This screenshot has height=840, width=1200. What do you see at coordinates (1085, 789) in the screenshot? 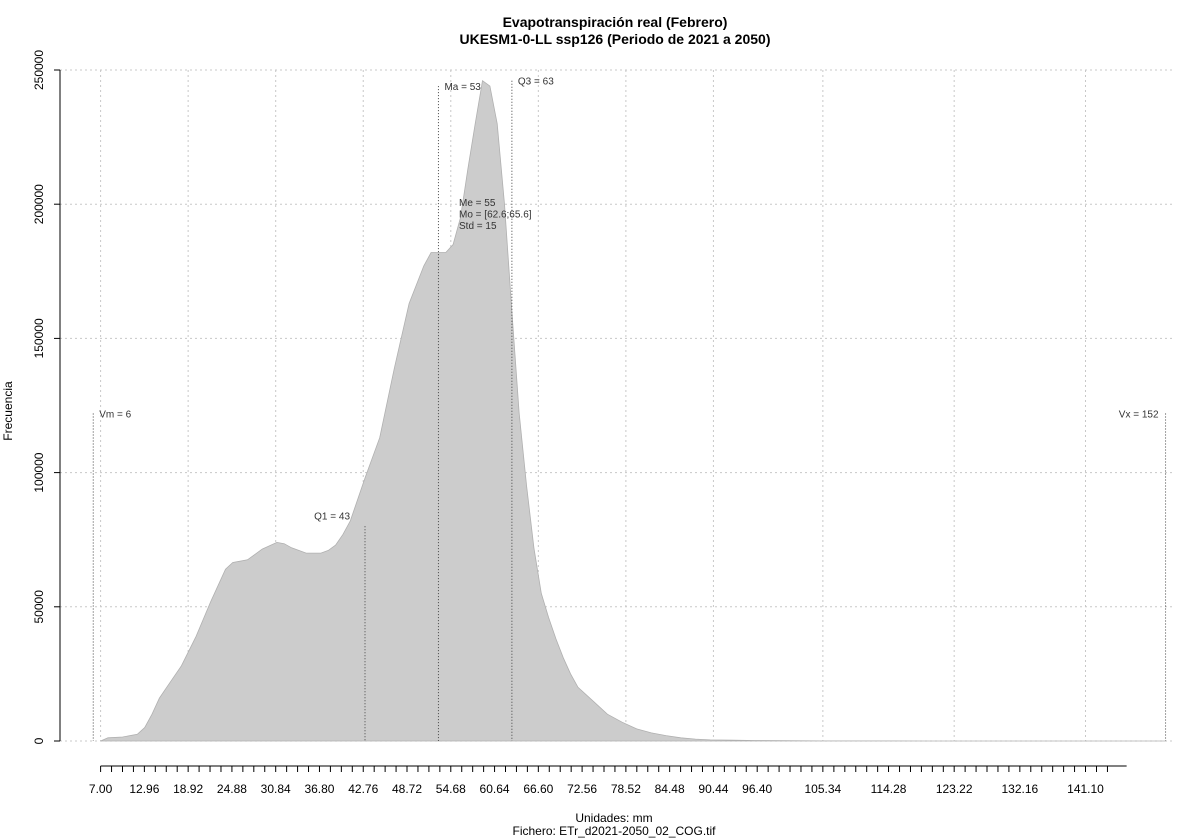
I see `x-tick-label: 141.10` at bounding box center [1085, 789].